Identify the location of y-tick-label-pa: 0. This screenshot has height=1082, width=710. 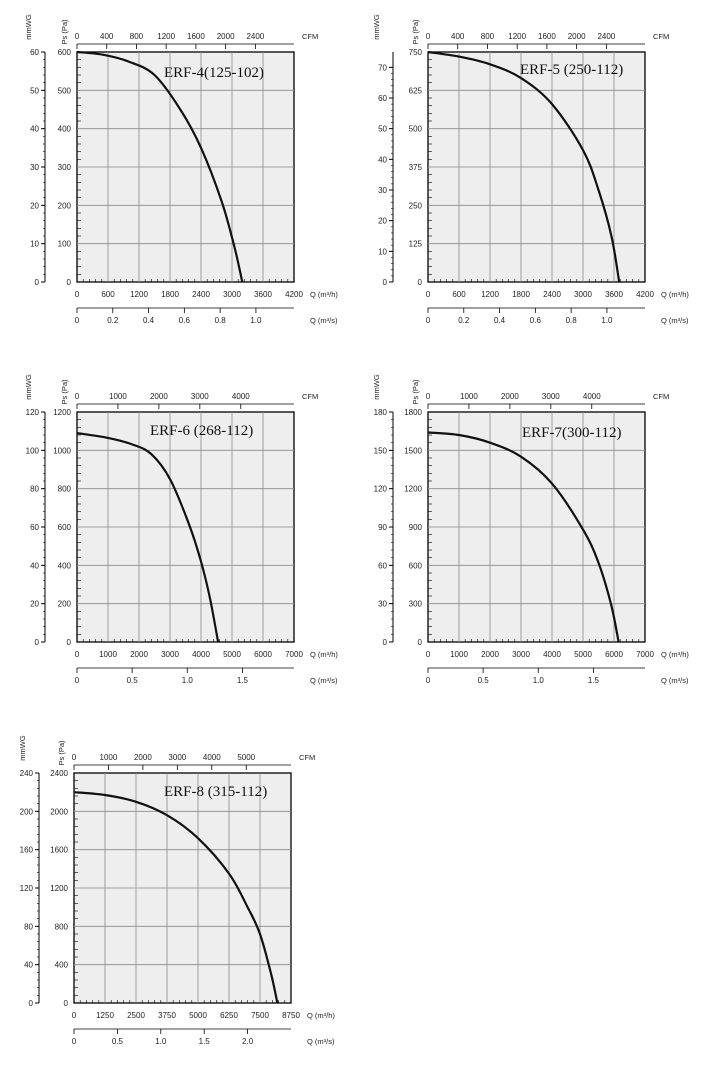
(69, 282).